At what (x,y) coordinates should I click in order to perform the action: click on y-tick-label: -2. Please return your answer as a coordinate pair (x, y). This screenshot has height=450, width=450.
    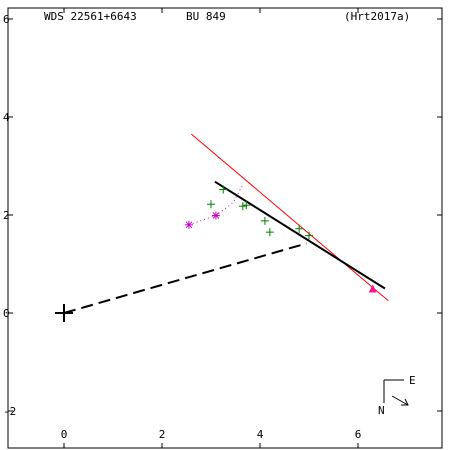
    Looking at the image, I should click on (9, 411).